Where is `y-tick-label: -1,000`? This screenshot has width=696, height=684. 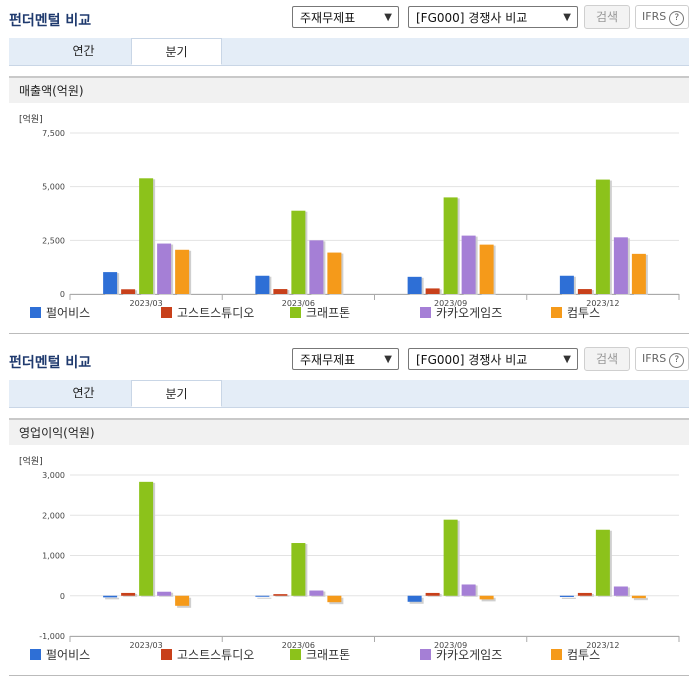 y-tick-label: -1,000 is located at coordinates (52, 636).